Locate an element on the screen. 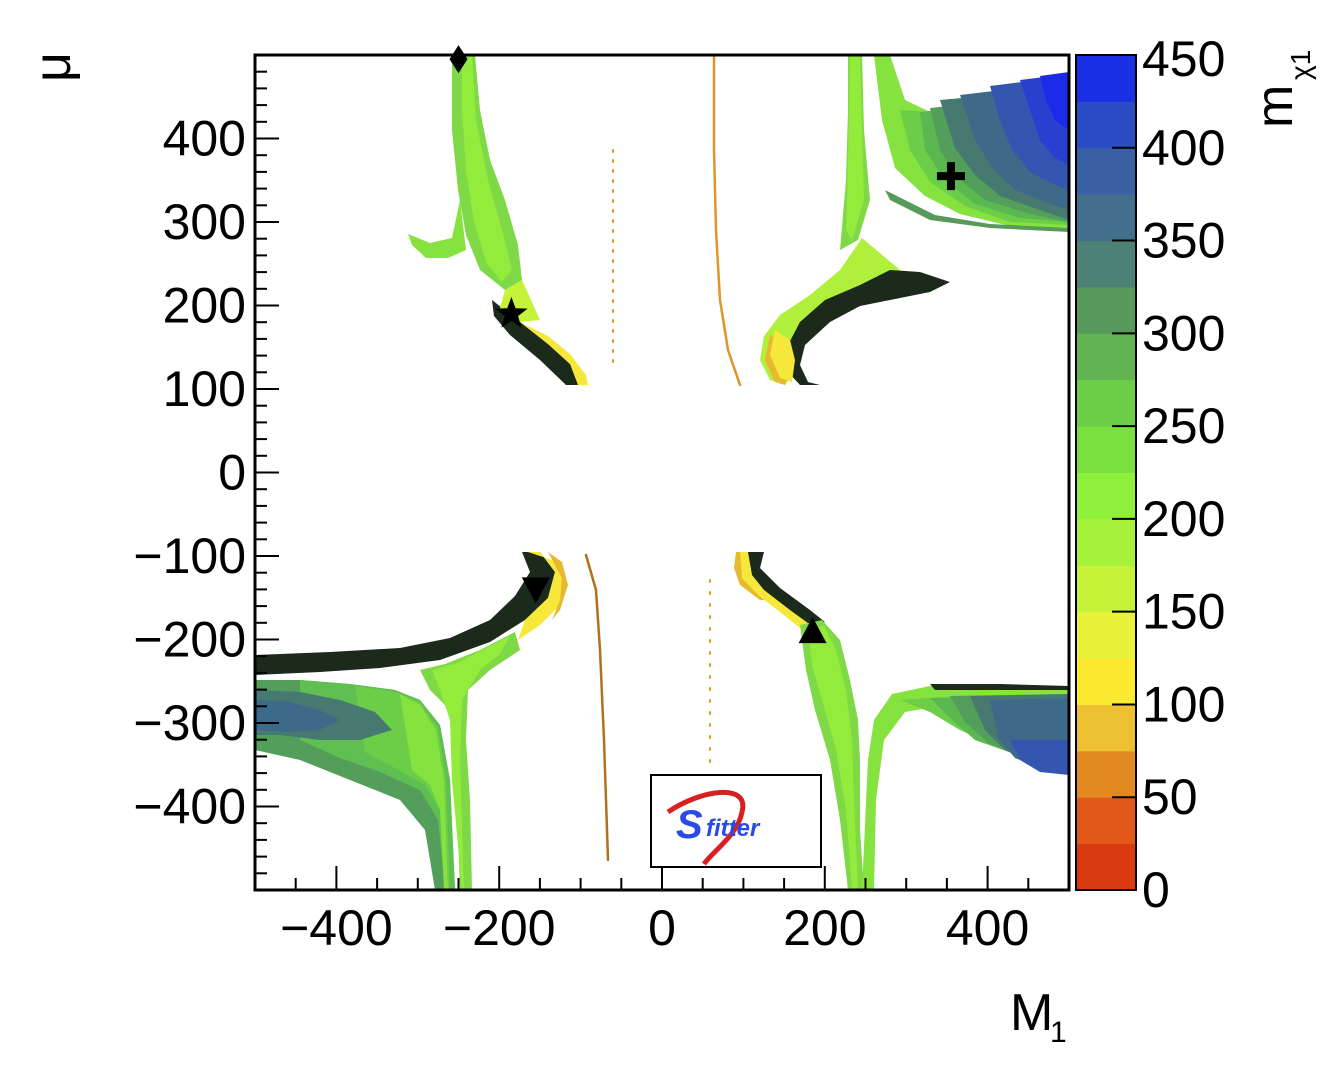  colorbar-tick-label: 50 is located at coordinates (1170, 797).